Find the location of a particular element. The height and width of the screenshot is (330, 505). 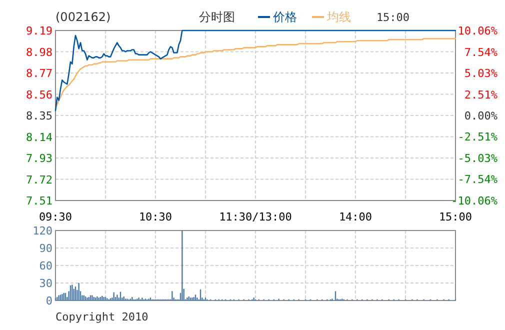

x-tick-label: 11:30/13:00 is located at coordinates (255, 217).